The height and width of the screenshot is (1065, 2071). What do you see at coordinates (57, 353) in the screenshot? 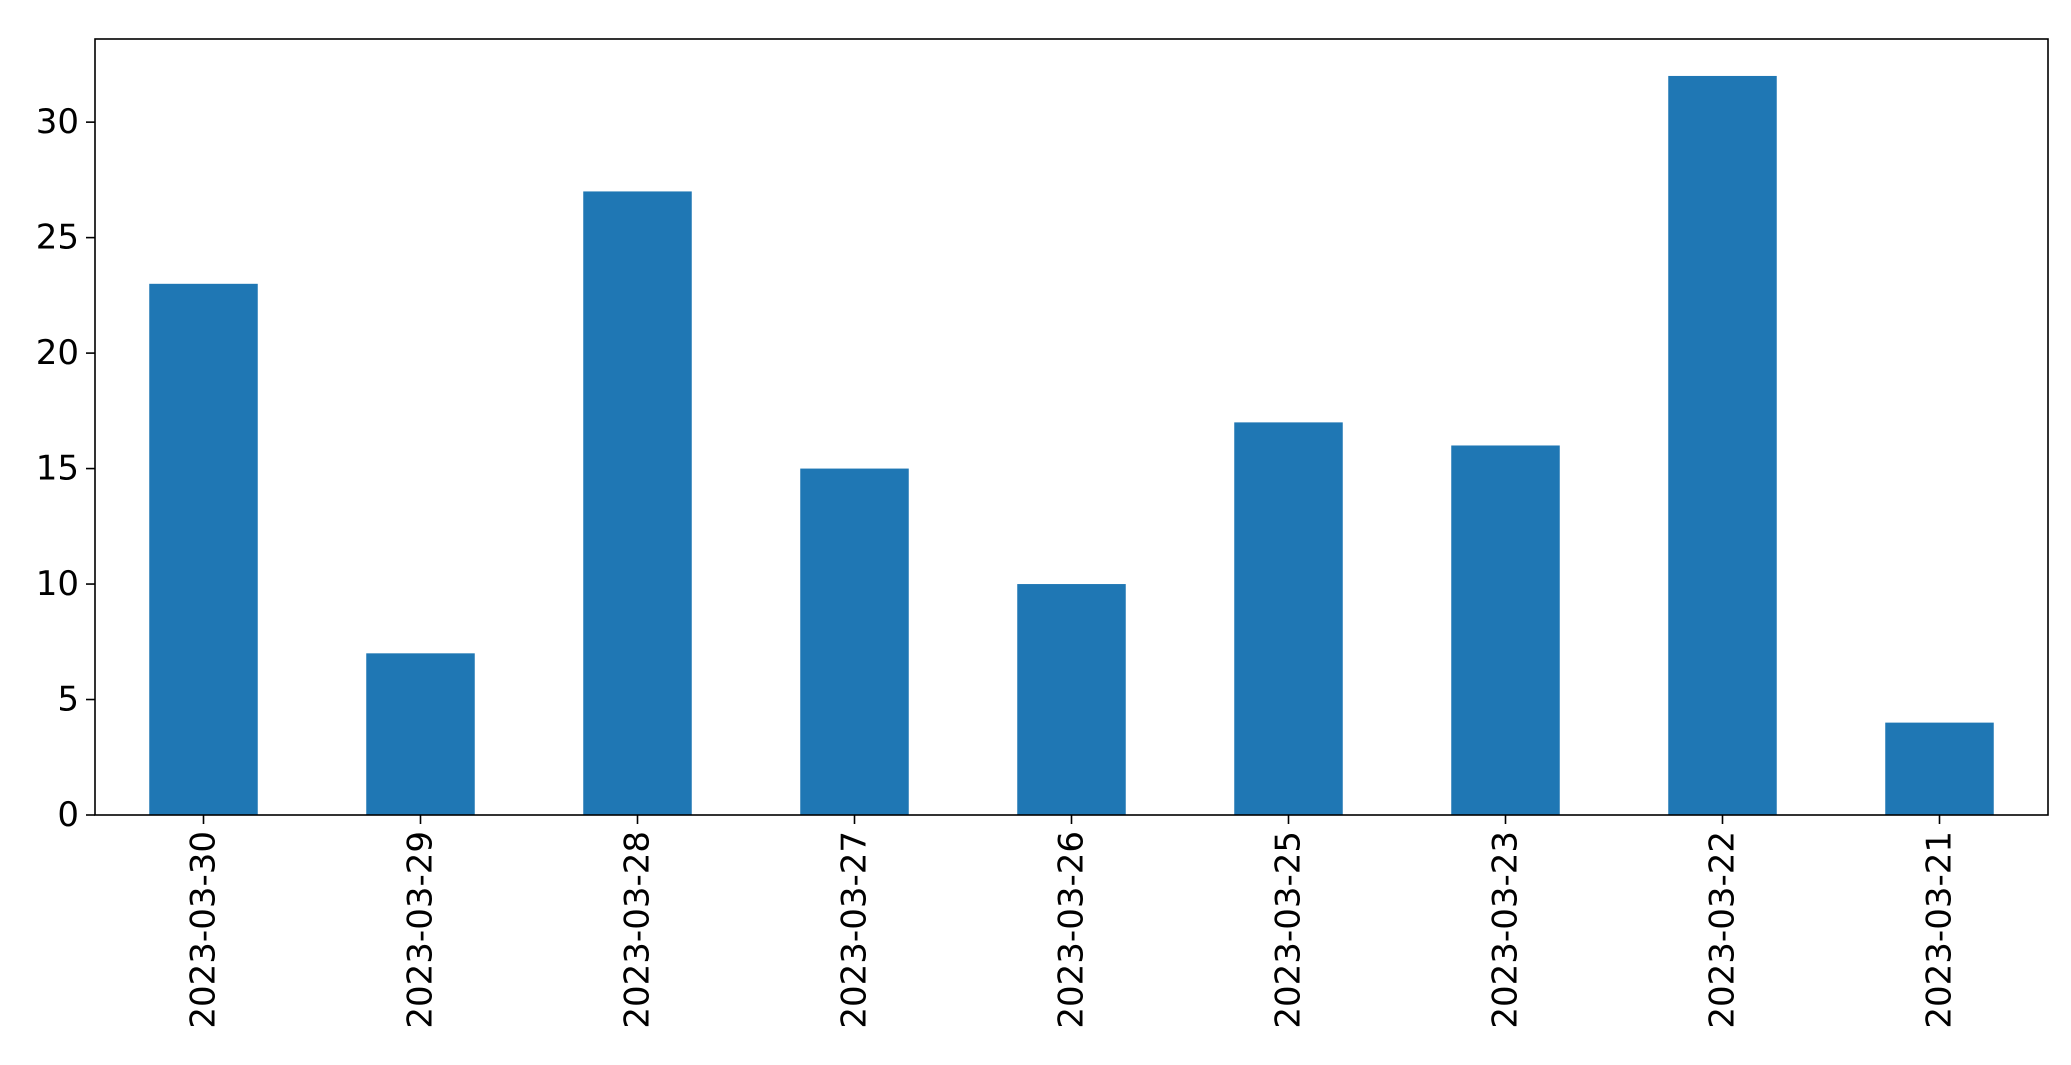
I see `y-tick-label: 20` at bounding box center [57, 353].